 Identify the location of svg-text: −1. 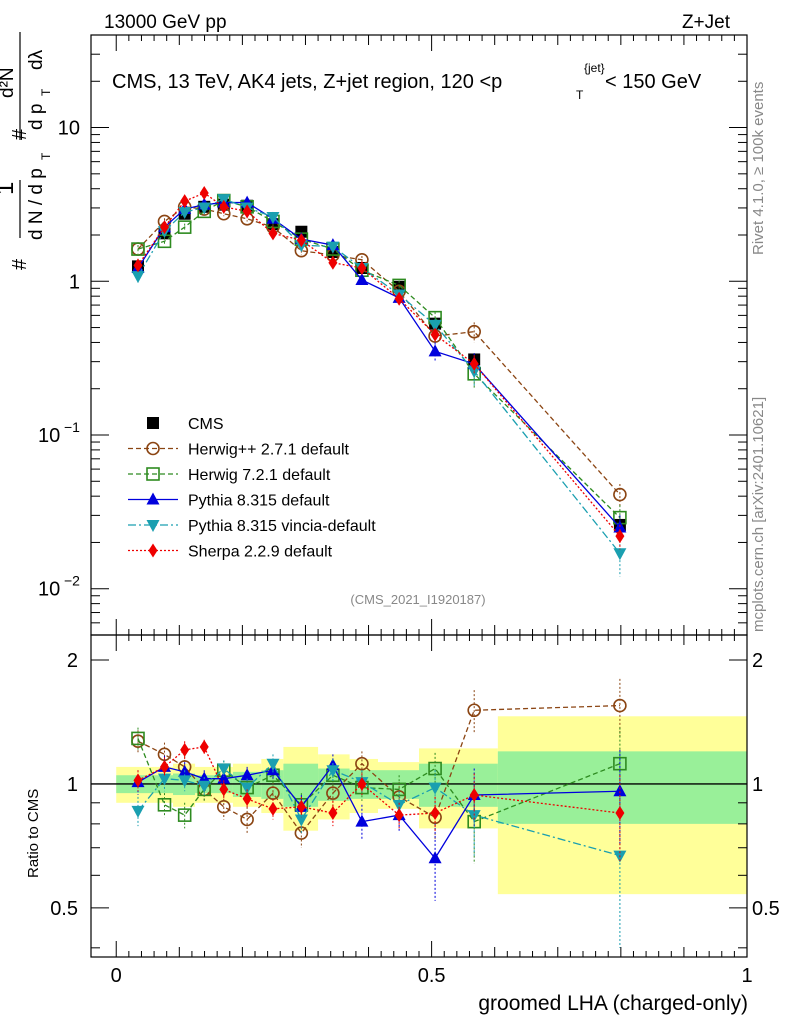
(72, 427).